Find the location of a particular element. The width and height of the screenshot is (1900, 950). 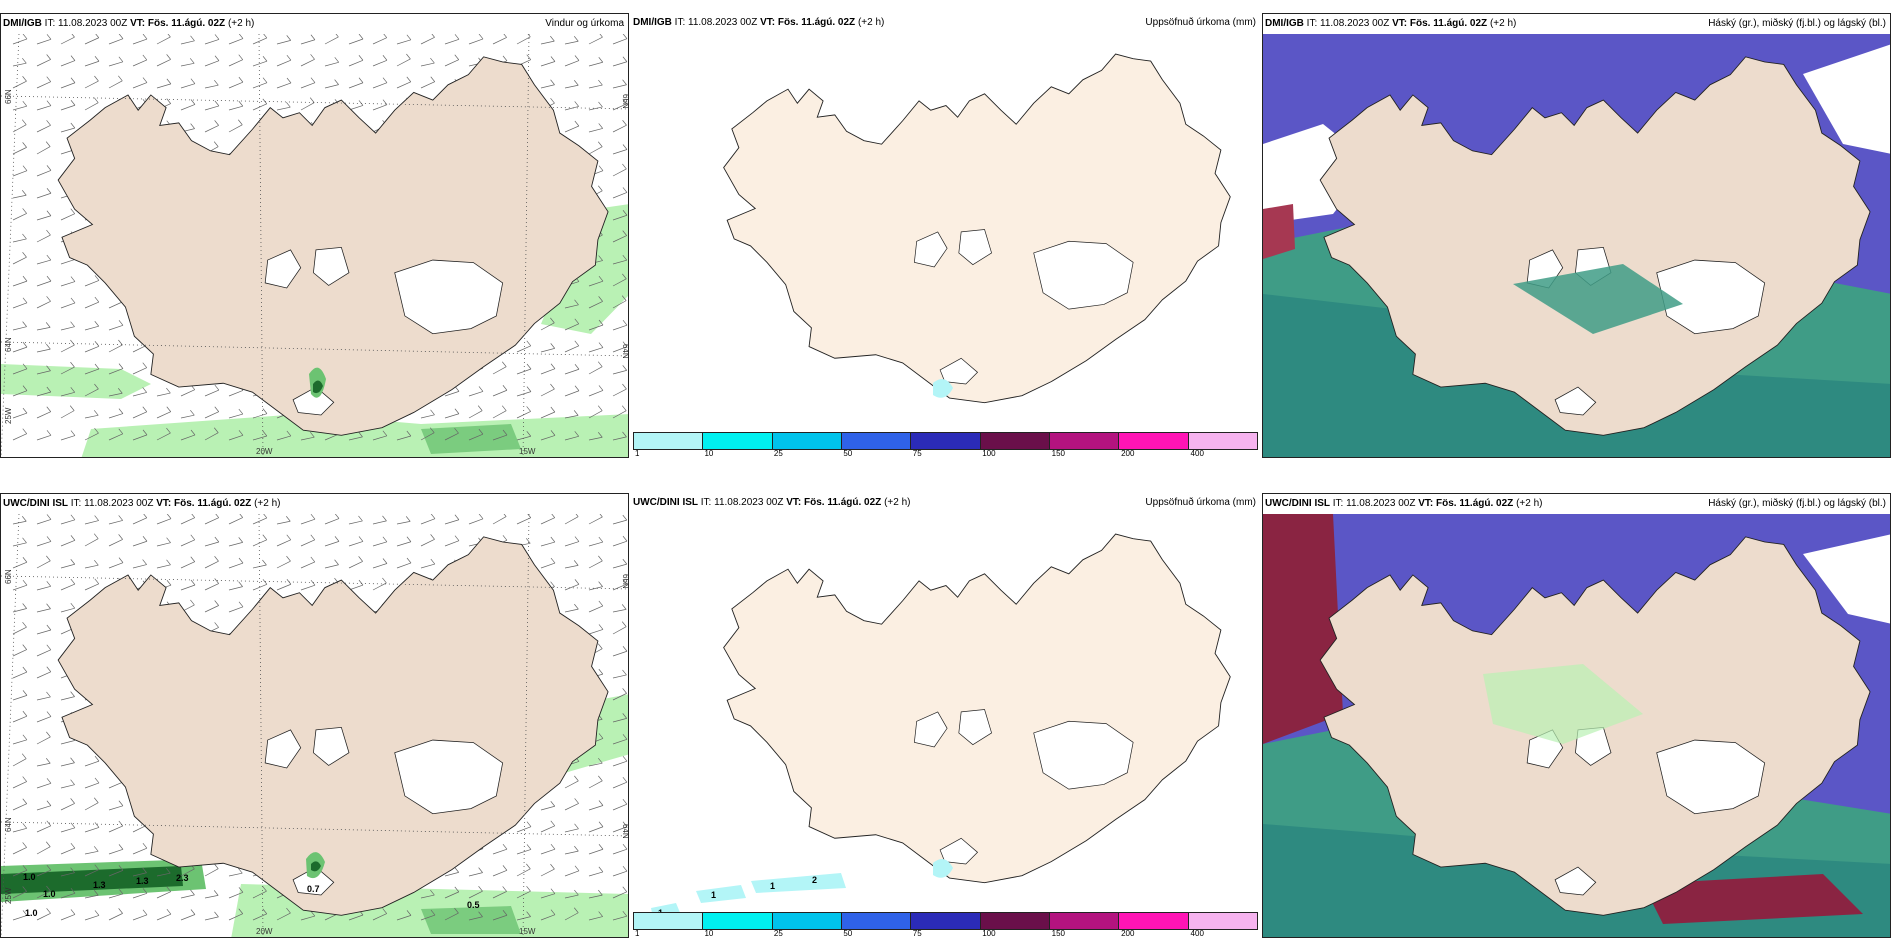

map-canvas is located at coordinates (977, 228).